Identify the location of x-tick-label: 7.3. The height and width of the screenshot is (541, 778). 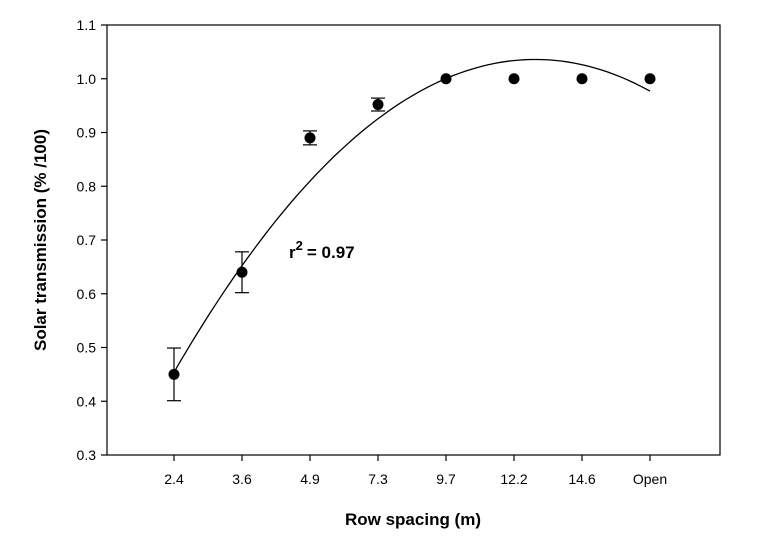
(378, 479).